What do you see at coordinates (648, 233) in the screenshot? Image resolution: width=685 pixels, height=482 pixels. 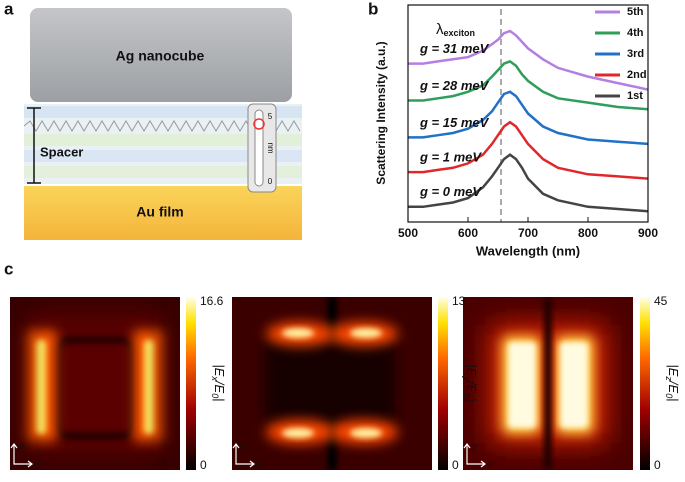 I see `x-tick-label: 900` at bounding box center [648, 233].